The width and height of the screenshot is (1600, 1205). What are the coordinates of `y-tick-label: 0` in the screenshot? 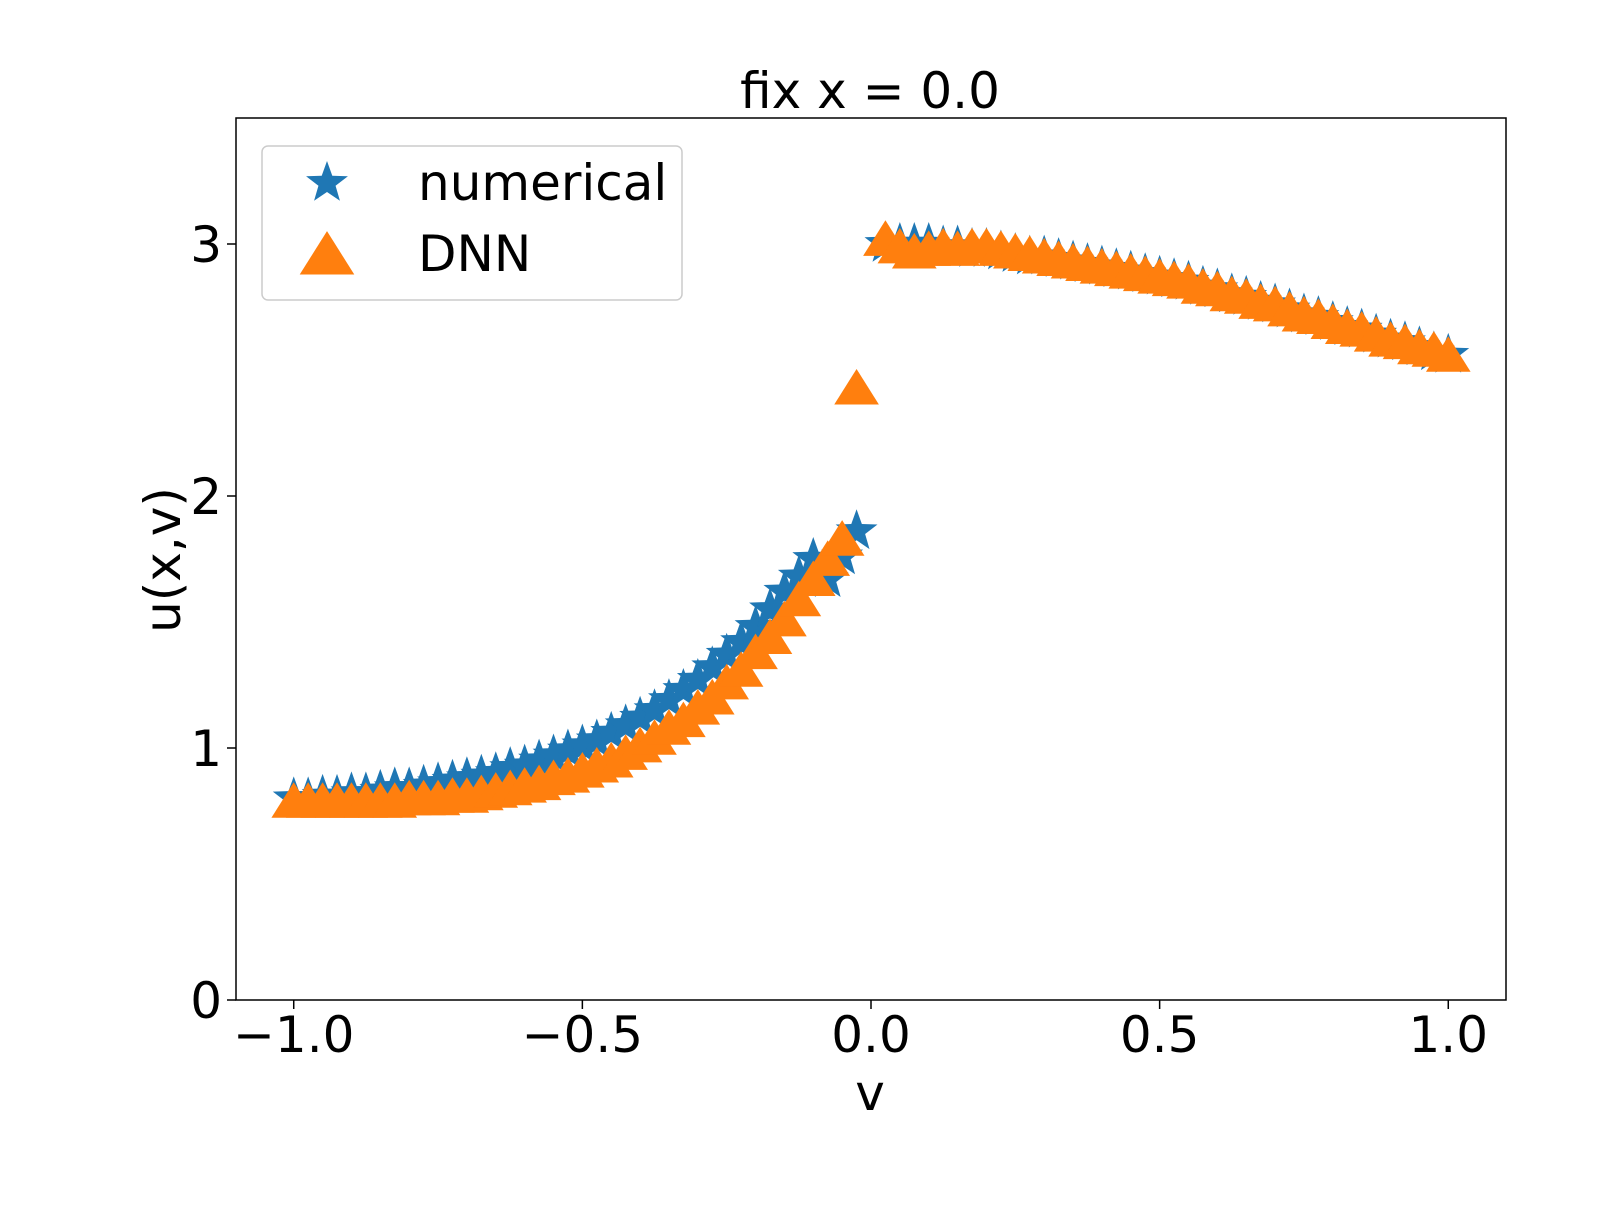 It's located at (206, 1001).